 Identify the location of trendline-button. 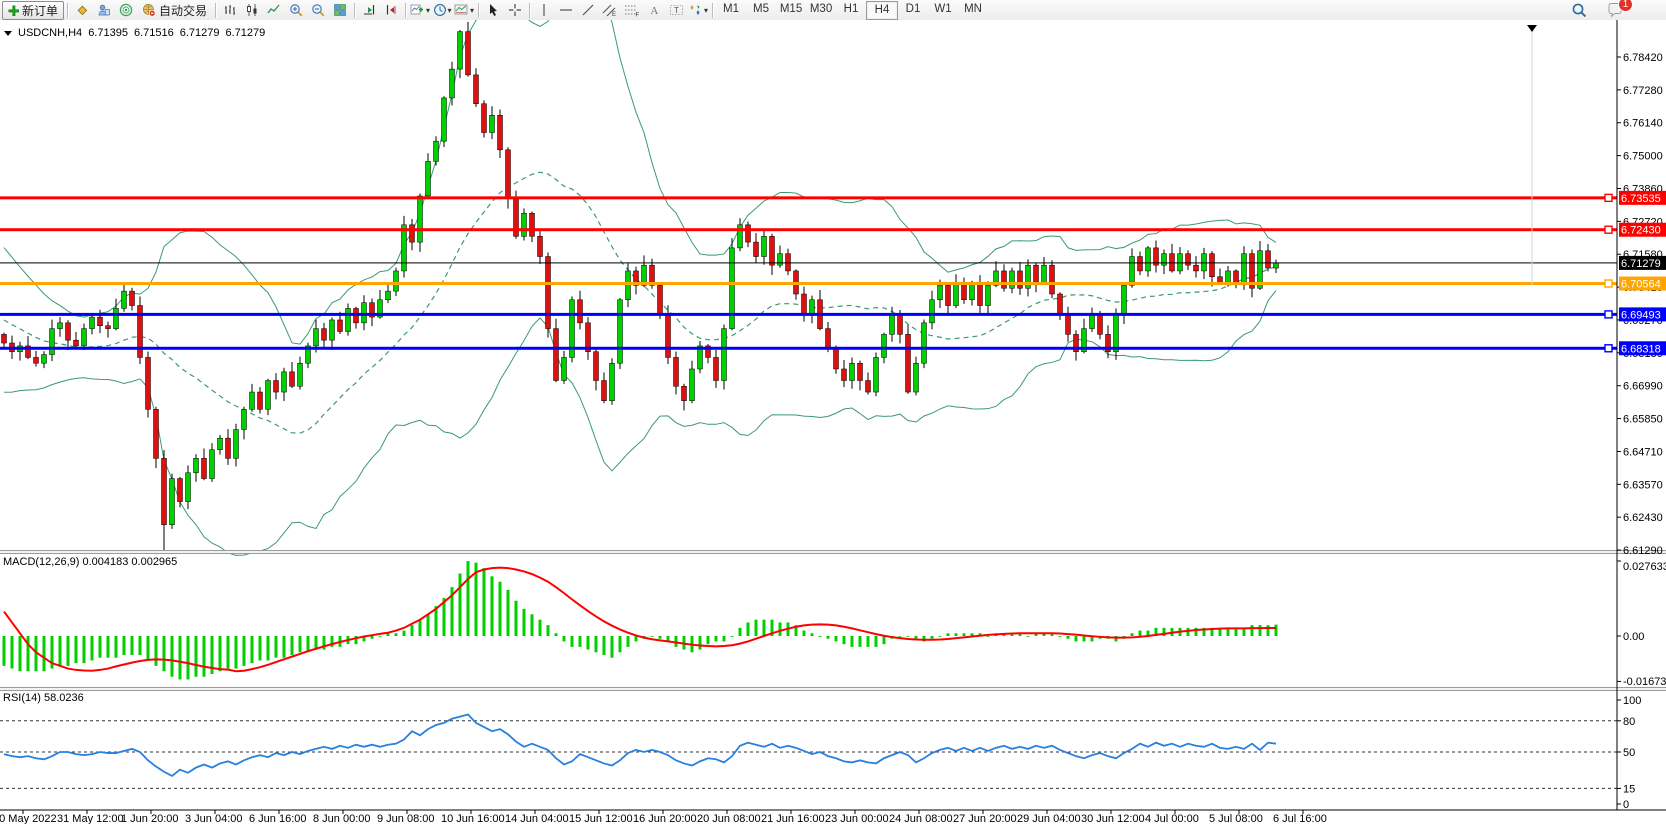
(588, 10).